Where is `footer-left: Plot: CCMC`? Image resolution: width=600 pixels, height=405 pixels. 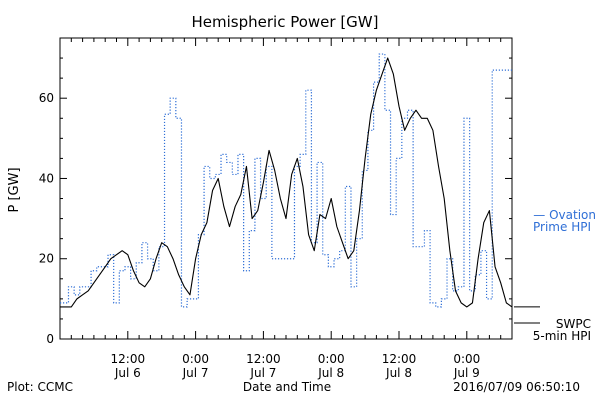 footer-left: Plot: CCMC is located at coordinates (40, 387).